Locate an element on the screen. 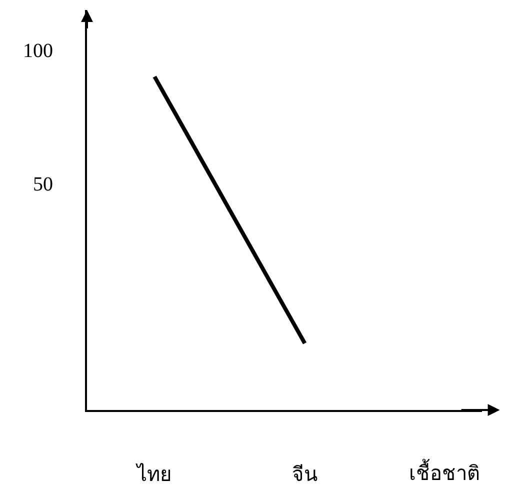  x-tick-label: ไทย is located at coordinates (153, 474).